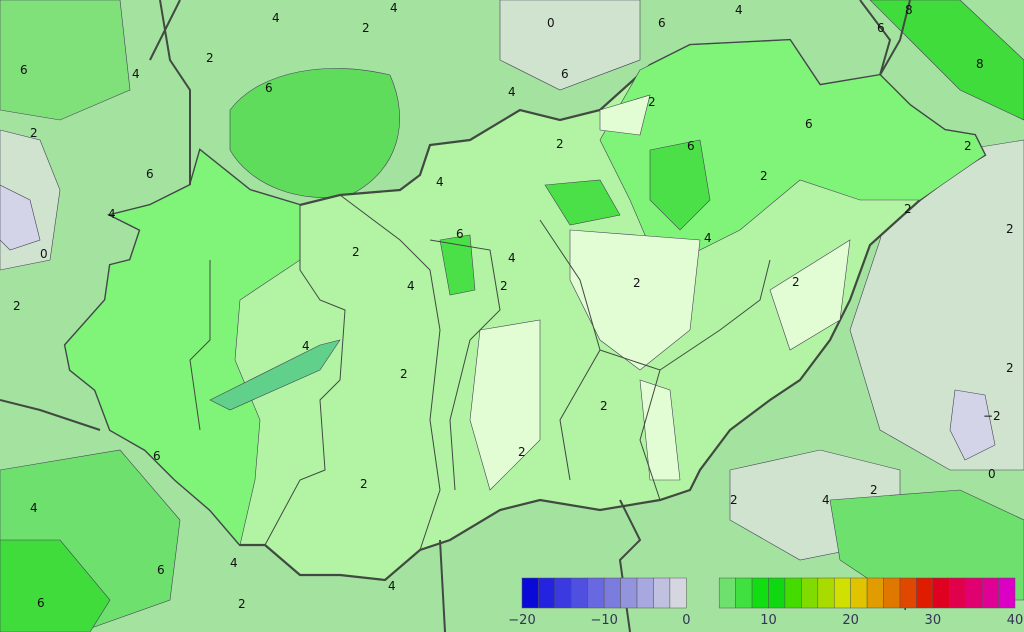 This screenshot has height=632, width=1024. I want to click on colorbar-tick-label: 10, so click(768, 620).